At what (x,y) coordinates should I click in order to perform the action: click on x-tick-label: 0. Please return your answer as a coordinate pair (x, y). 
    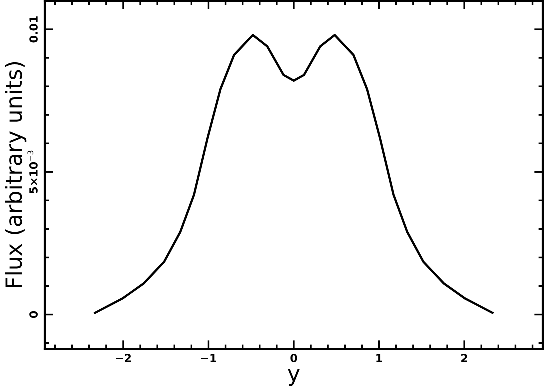
    Looking at the image, I should click on (294, 358).